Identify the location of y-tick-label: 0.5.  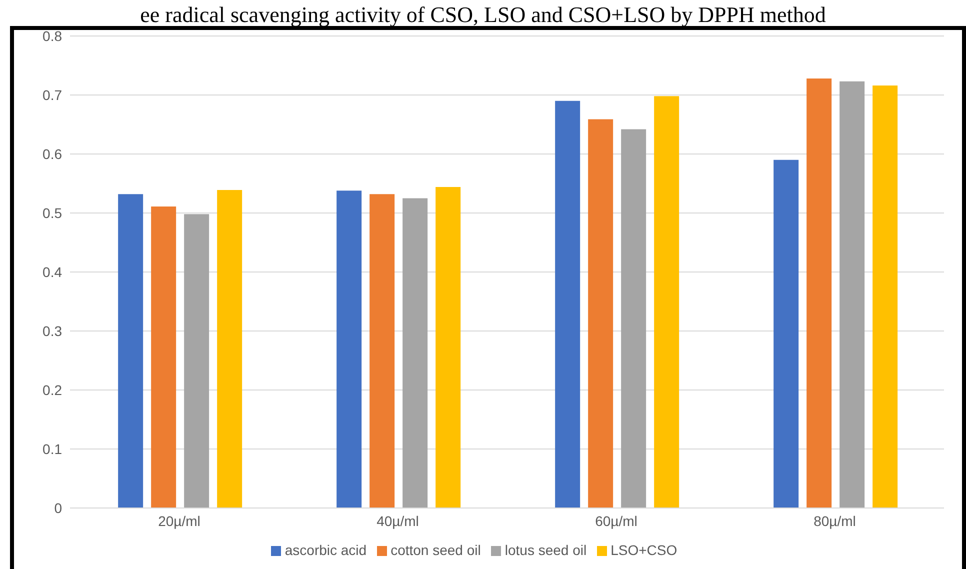
(52, 212).